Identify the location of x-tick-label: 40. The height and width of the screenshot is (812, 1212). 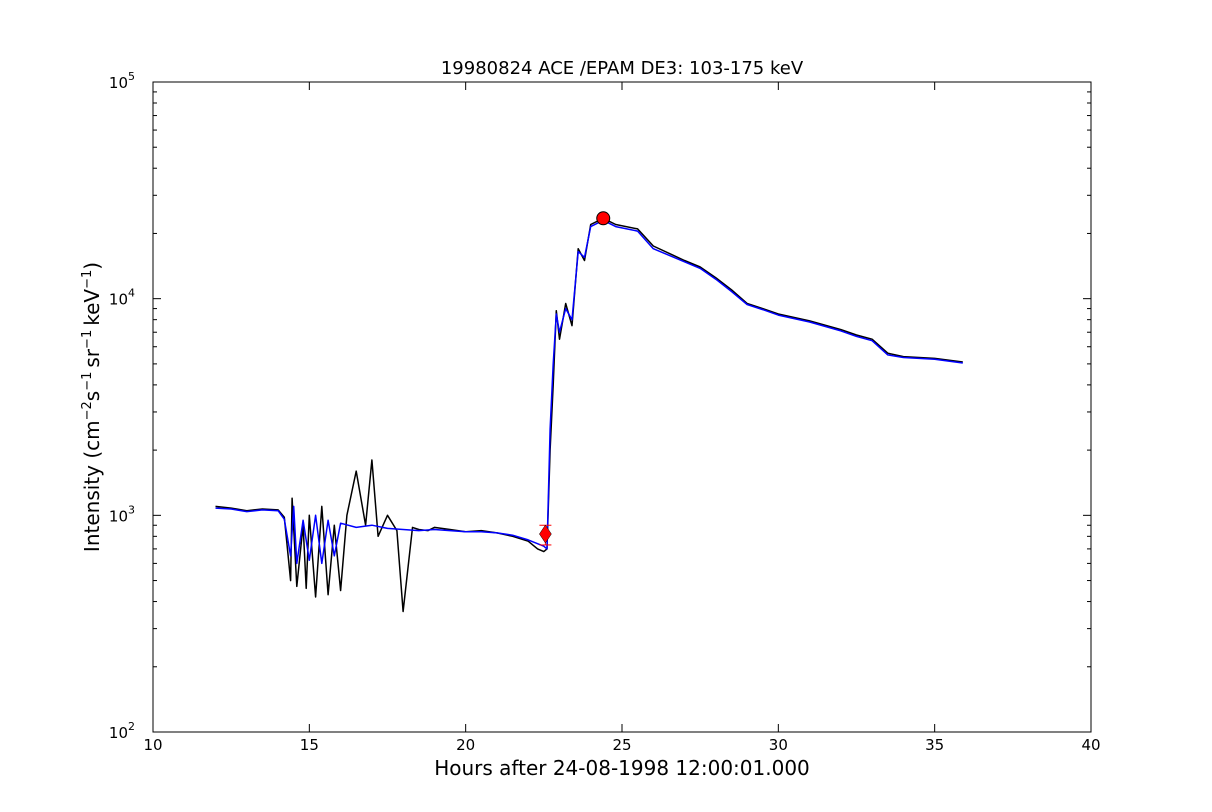
(1090, 745).